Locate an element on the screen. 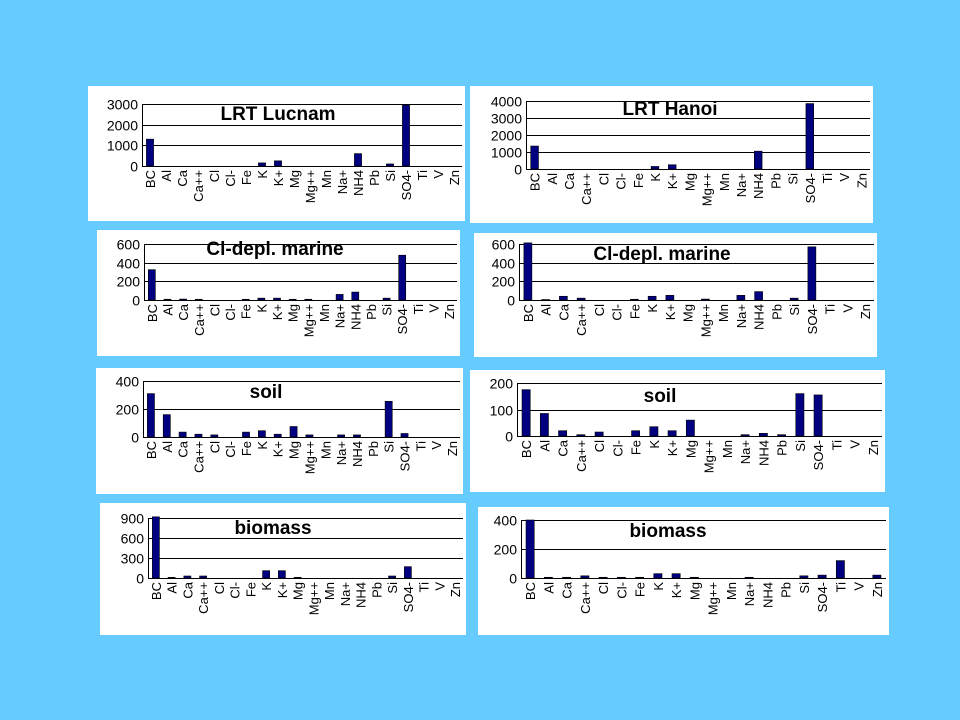 Image resolution: width=960 pixels, height=720 pixels. bar-ca++ is located at coordinates (198, 299).